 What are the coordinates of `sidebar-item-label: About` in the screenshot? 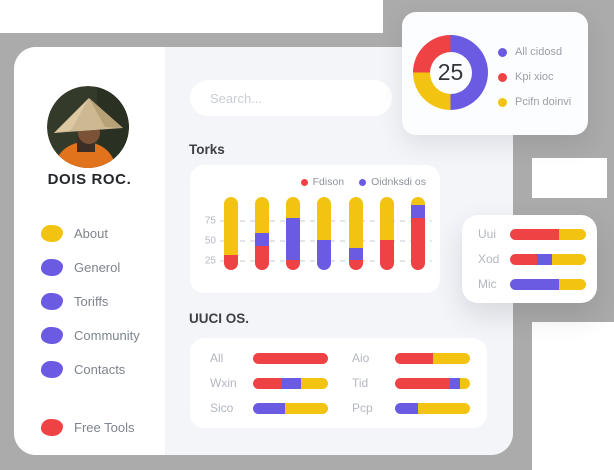 It's located at (91, 233).